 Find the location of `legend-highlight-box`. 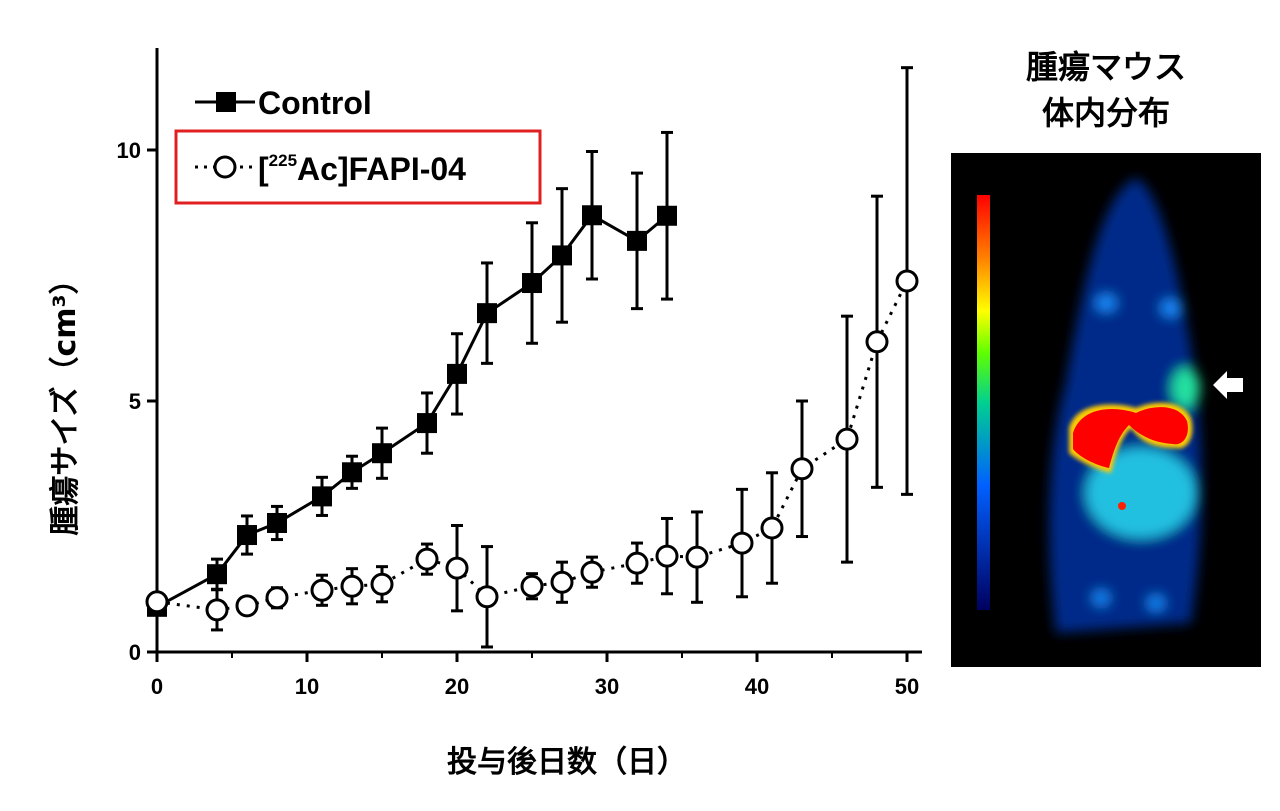

legend-highlight-box is located at coordinates (358, 167).